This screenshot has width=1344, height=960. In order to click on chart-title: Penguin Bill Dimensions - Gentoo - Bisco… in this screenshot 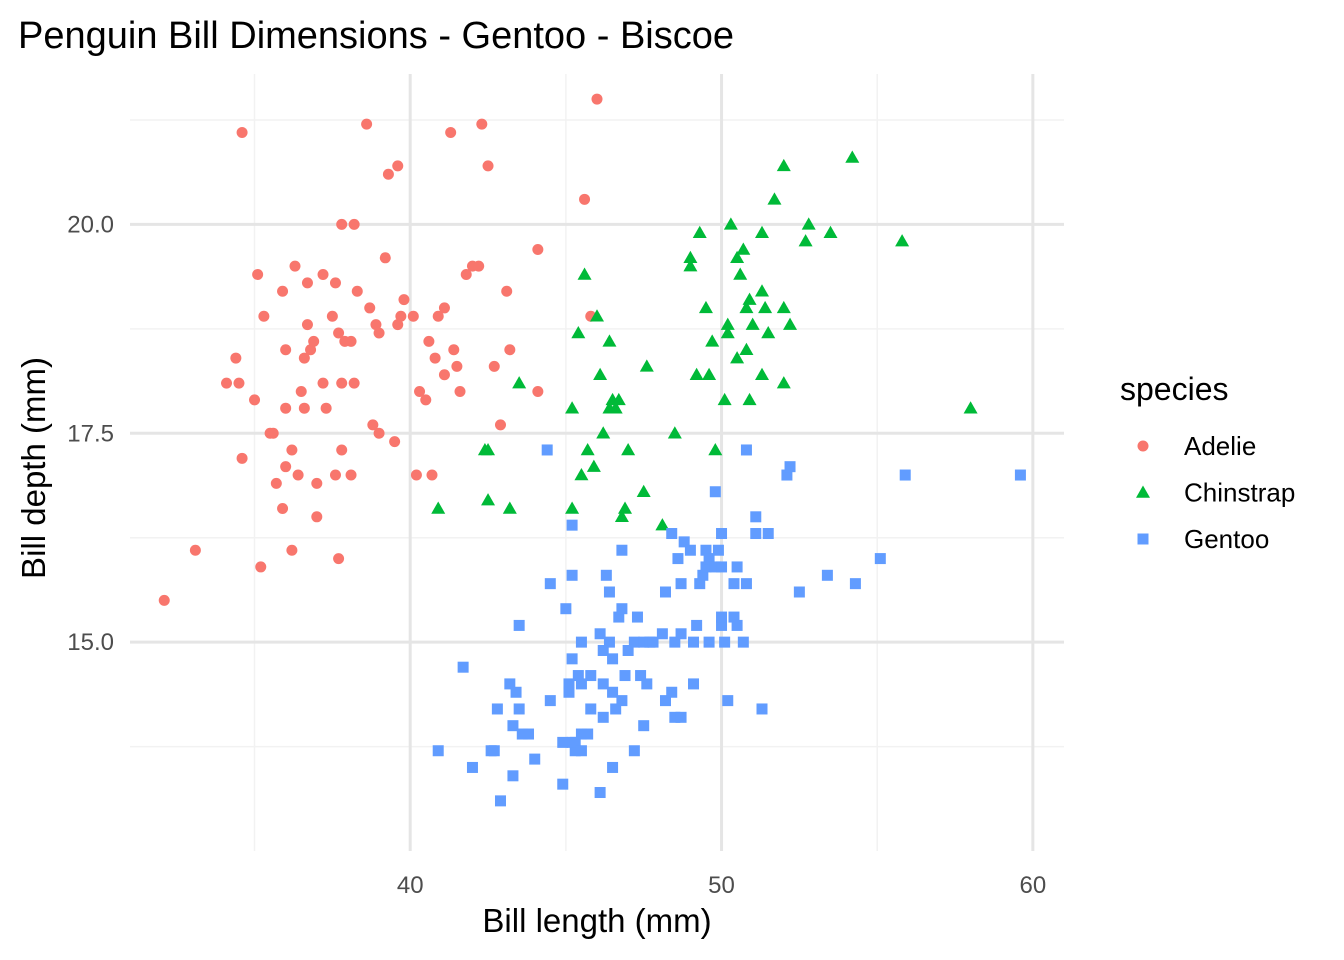, I will do `click(376, 36)`.